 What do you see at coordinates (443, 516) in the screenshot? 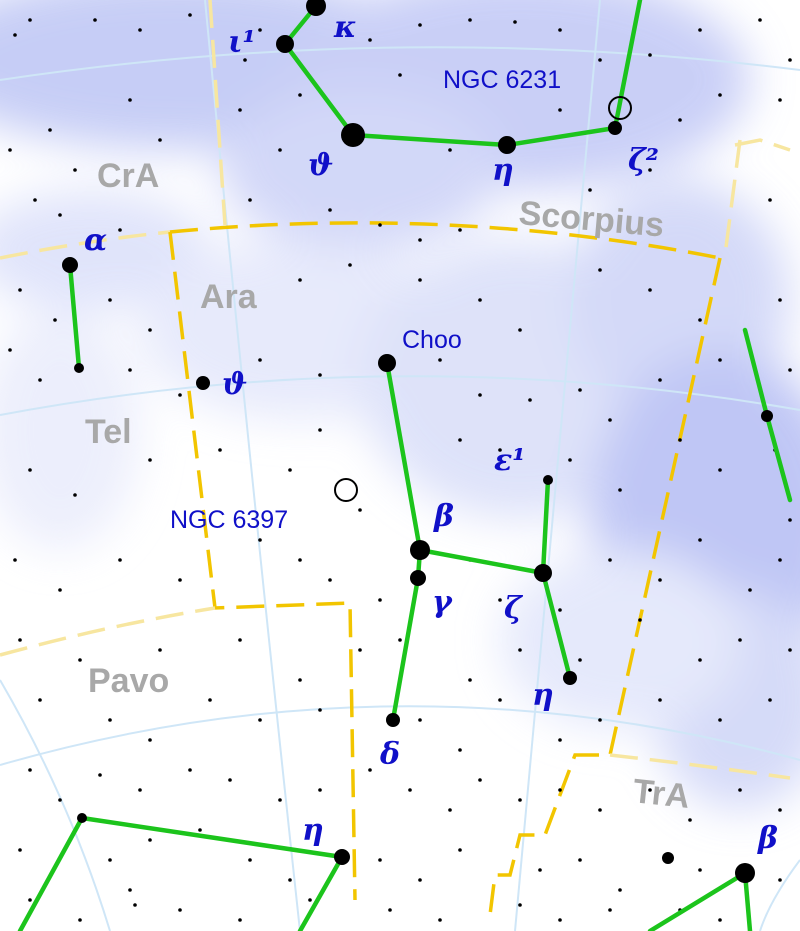
I see `label-beta-ara: β` at bounding box center [443, 516].